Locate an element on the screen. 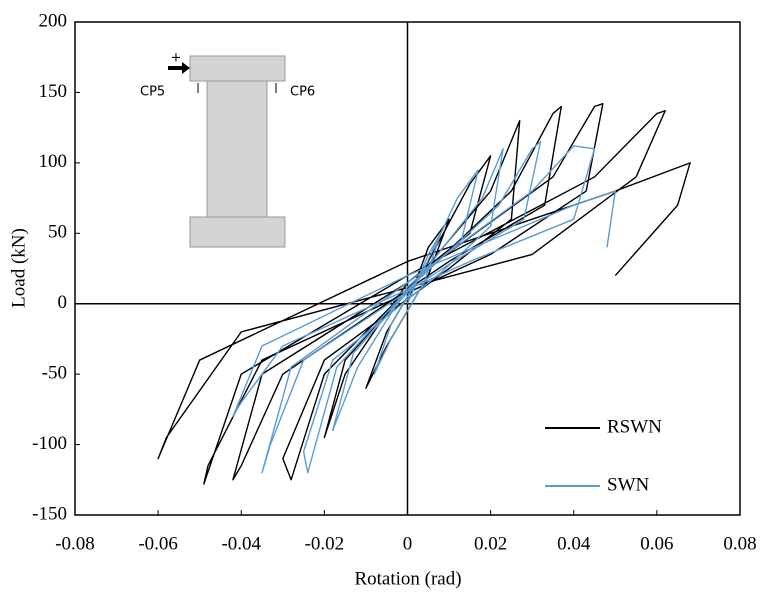  legend-label: SWN is located at coordinates (628, 484).